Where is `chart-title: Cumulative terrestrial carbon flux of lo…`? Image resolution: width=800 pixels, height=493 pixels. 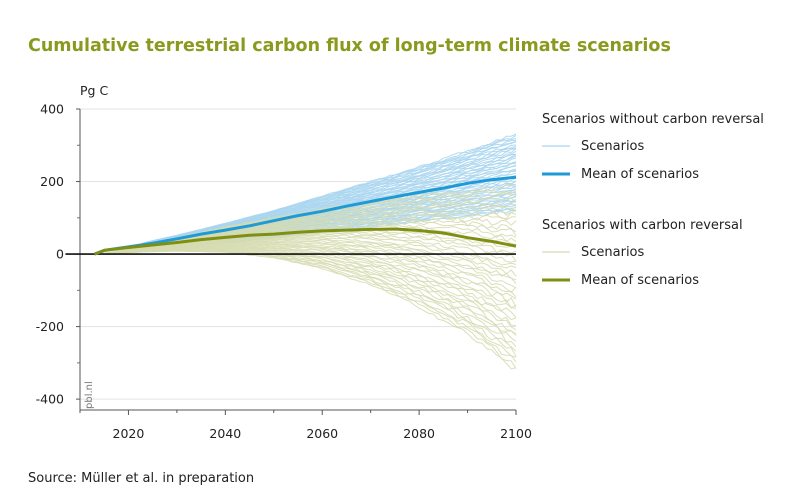 chart-title: Cumulative terrestrial carbon flux of lo… is located at coordinates (349, 46).